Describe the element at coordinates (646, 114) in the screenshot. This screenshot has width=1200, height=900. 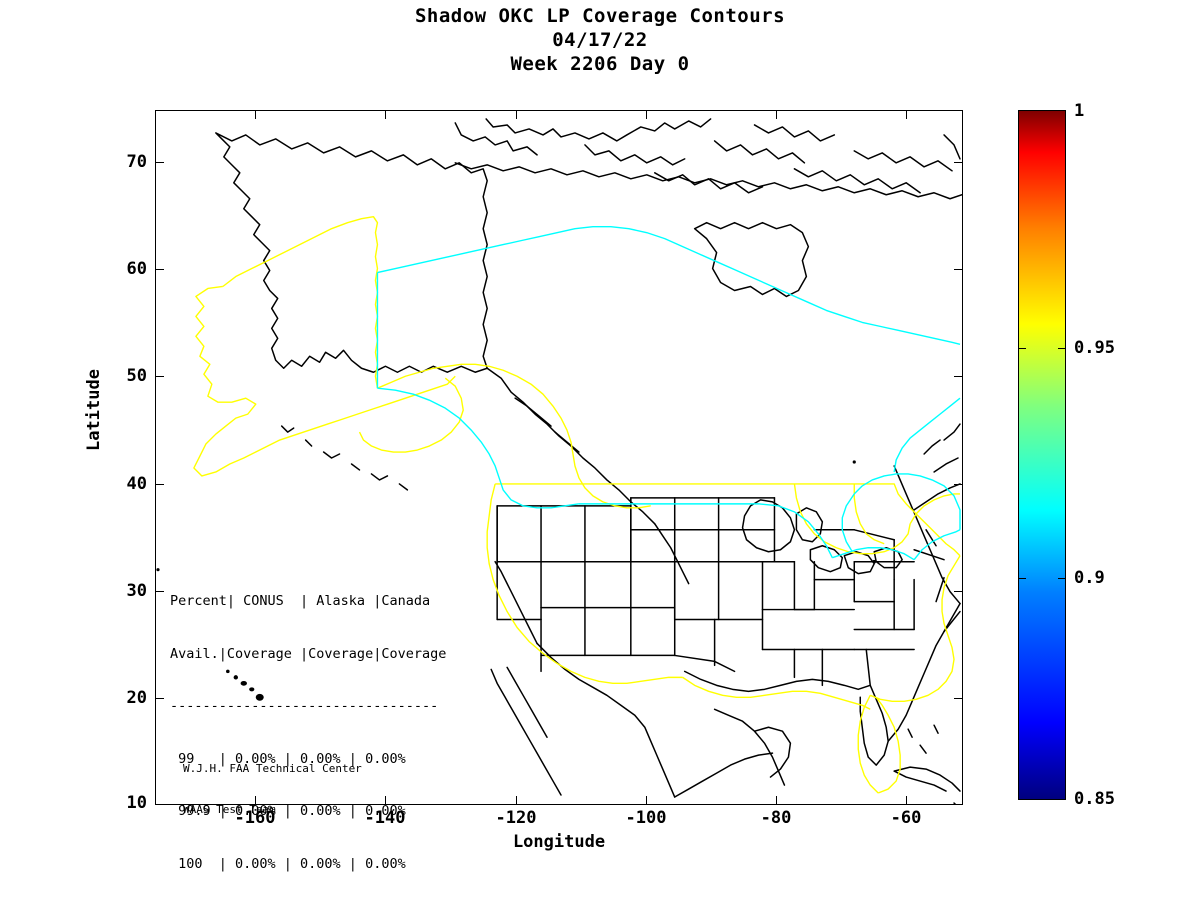
I see `x-tick-top-m100` at that location.